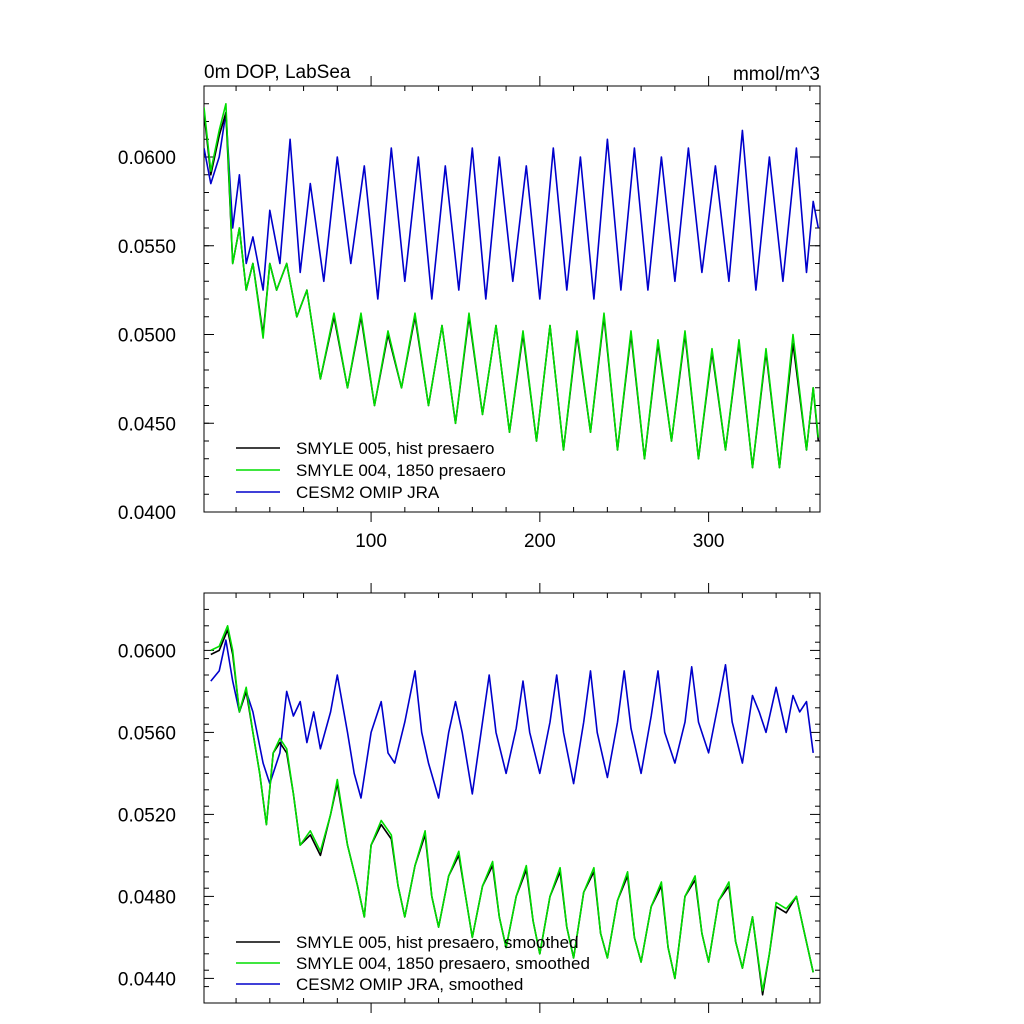 The image size is (1024, 1024). I want to click on y-tick-label: 0.0480, so click(147, 897).